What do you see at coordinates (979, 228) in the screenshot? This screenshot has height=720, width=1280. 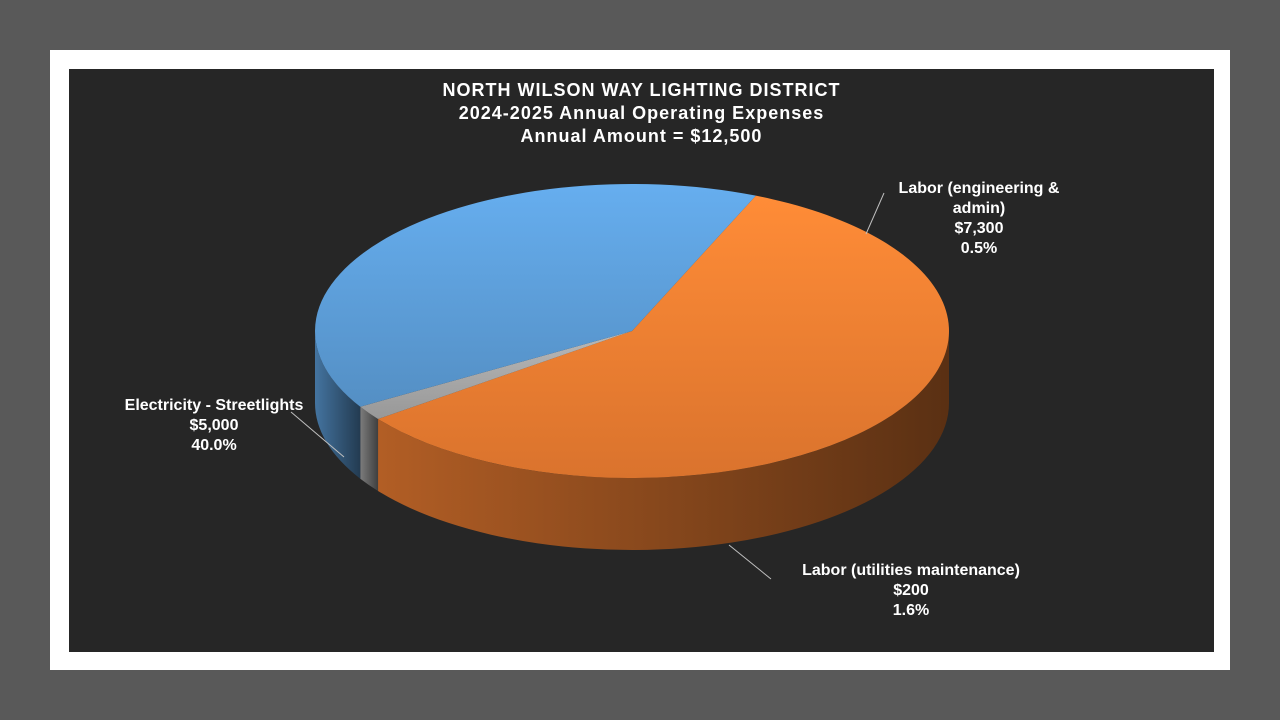 I see `data-label-labor-engineering-admin-amount: $7,300` at bounding box center [979, 228].